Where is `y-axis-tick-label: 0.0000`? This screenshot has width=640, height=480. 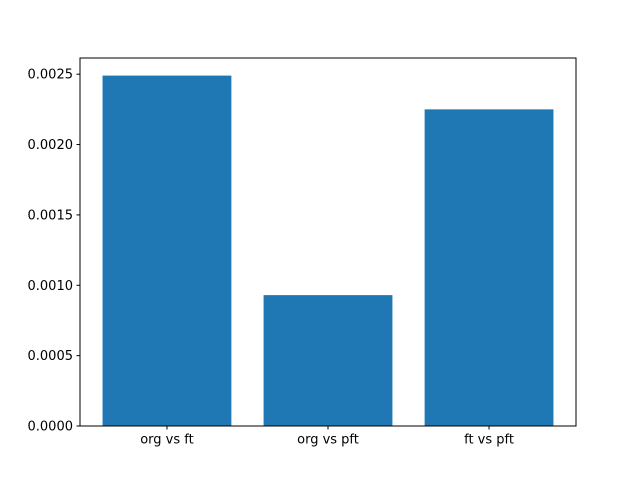 y-axis-tick-label: 0.0000 is located at coordinates (51, 427).